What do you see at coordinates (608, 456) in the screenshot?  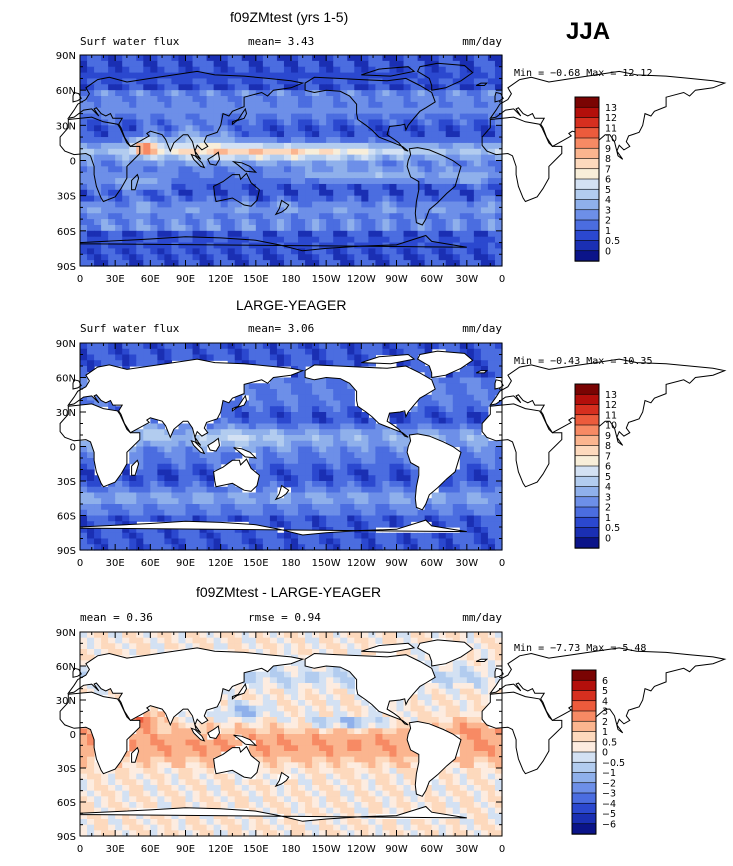 I see `colorbar-label: 7` at bounding box center [608, 456].